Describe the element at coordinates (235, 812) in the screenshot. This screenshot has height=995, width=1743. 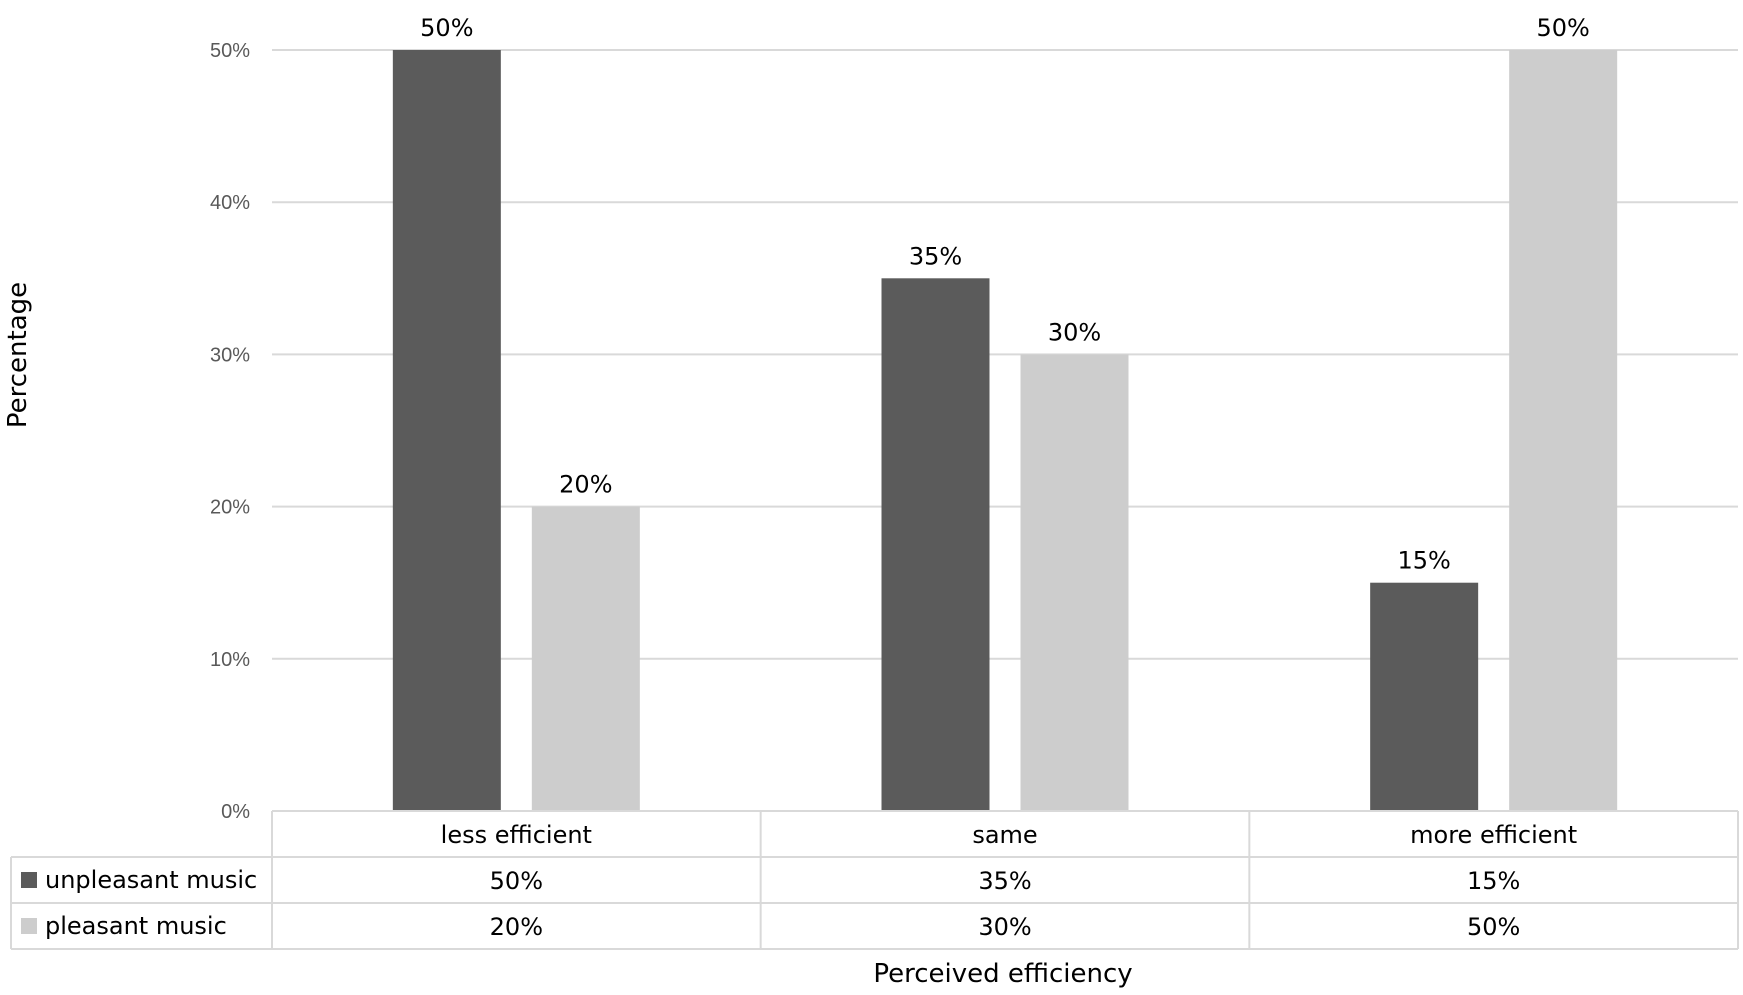
I see `y-tick-label: 0%` at that location.